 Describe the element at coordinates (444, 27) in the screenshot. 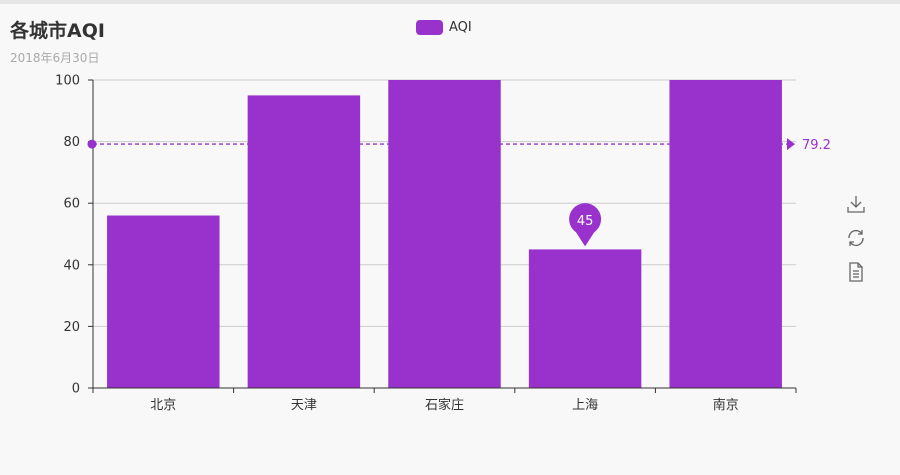

I see `legend-item-aqi: AQI` at that location.